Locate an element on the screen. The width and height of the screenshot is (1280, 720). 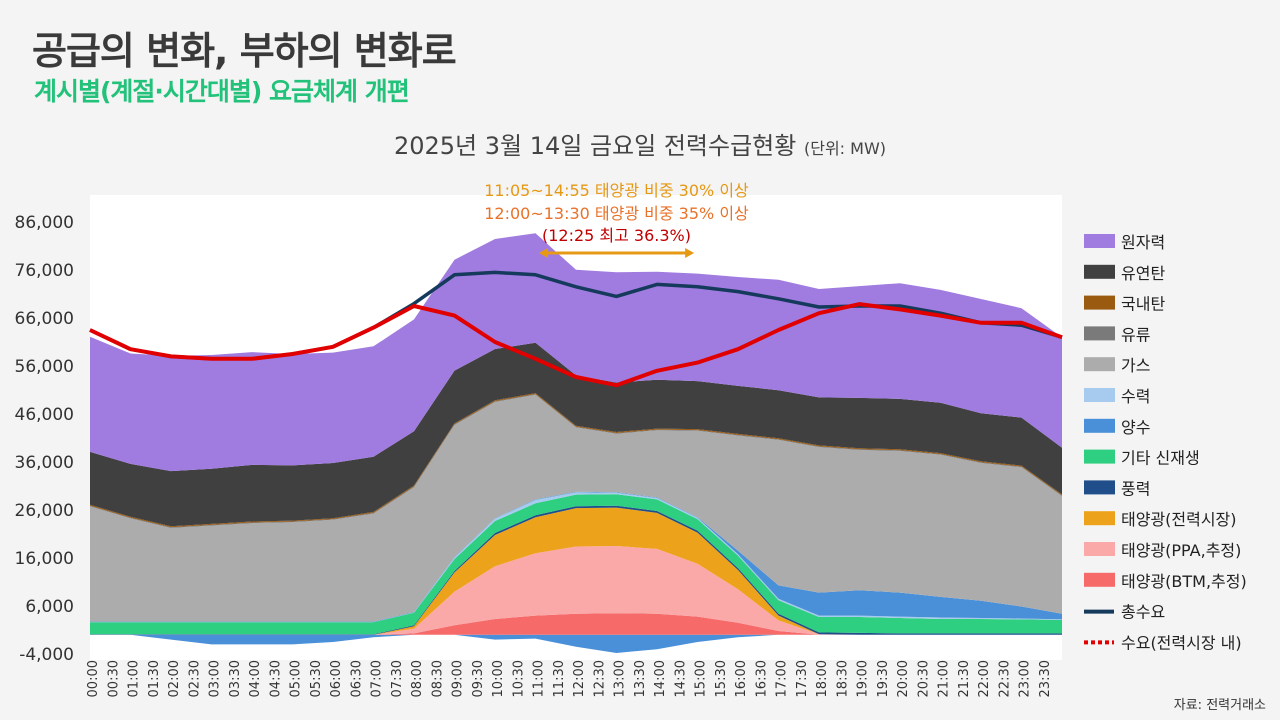
y-tick-label: 76,000 is located at coordinates (44, 271).